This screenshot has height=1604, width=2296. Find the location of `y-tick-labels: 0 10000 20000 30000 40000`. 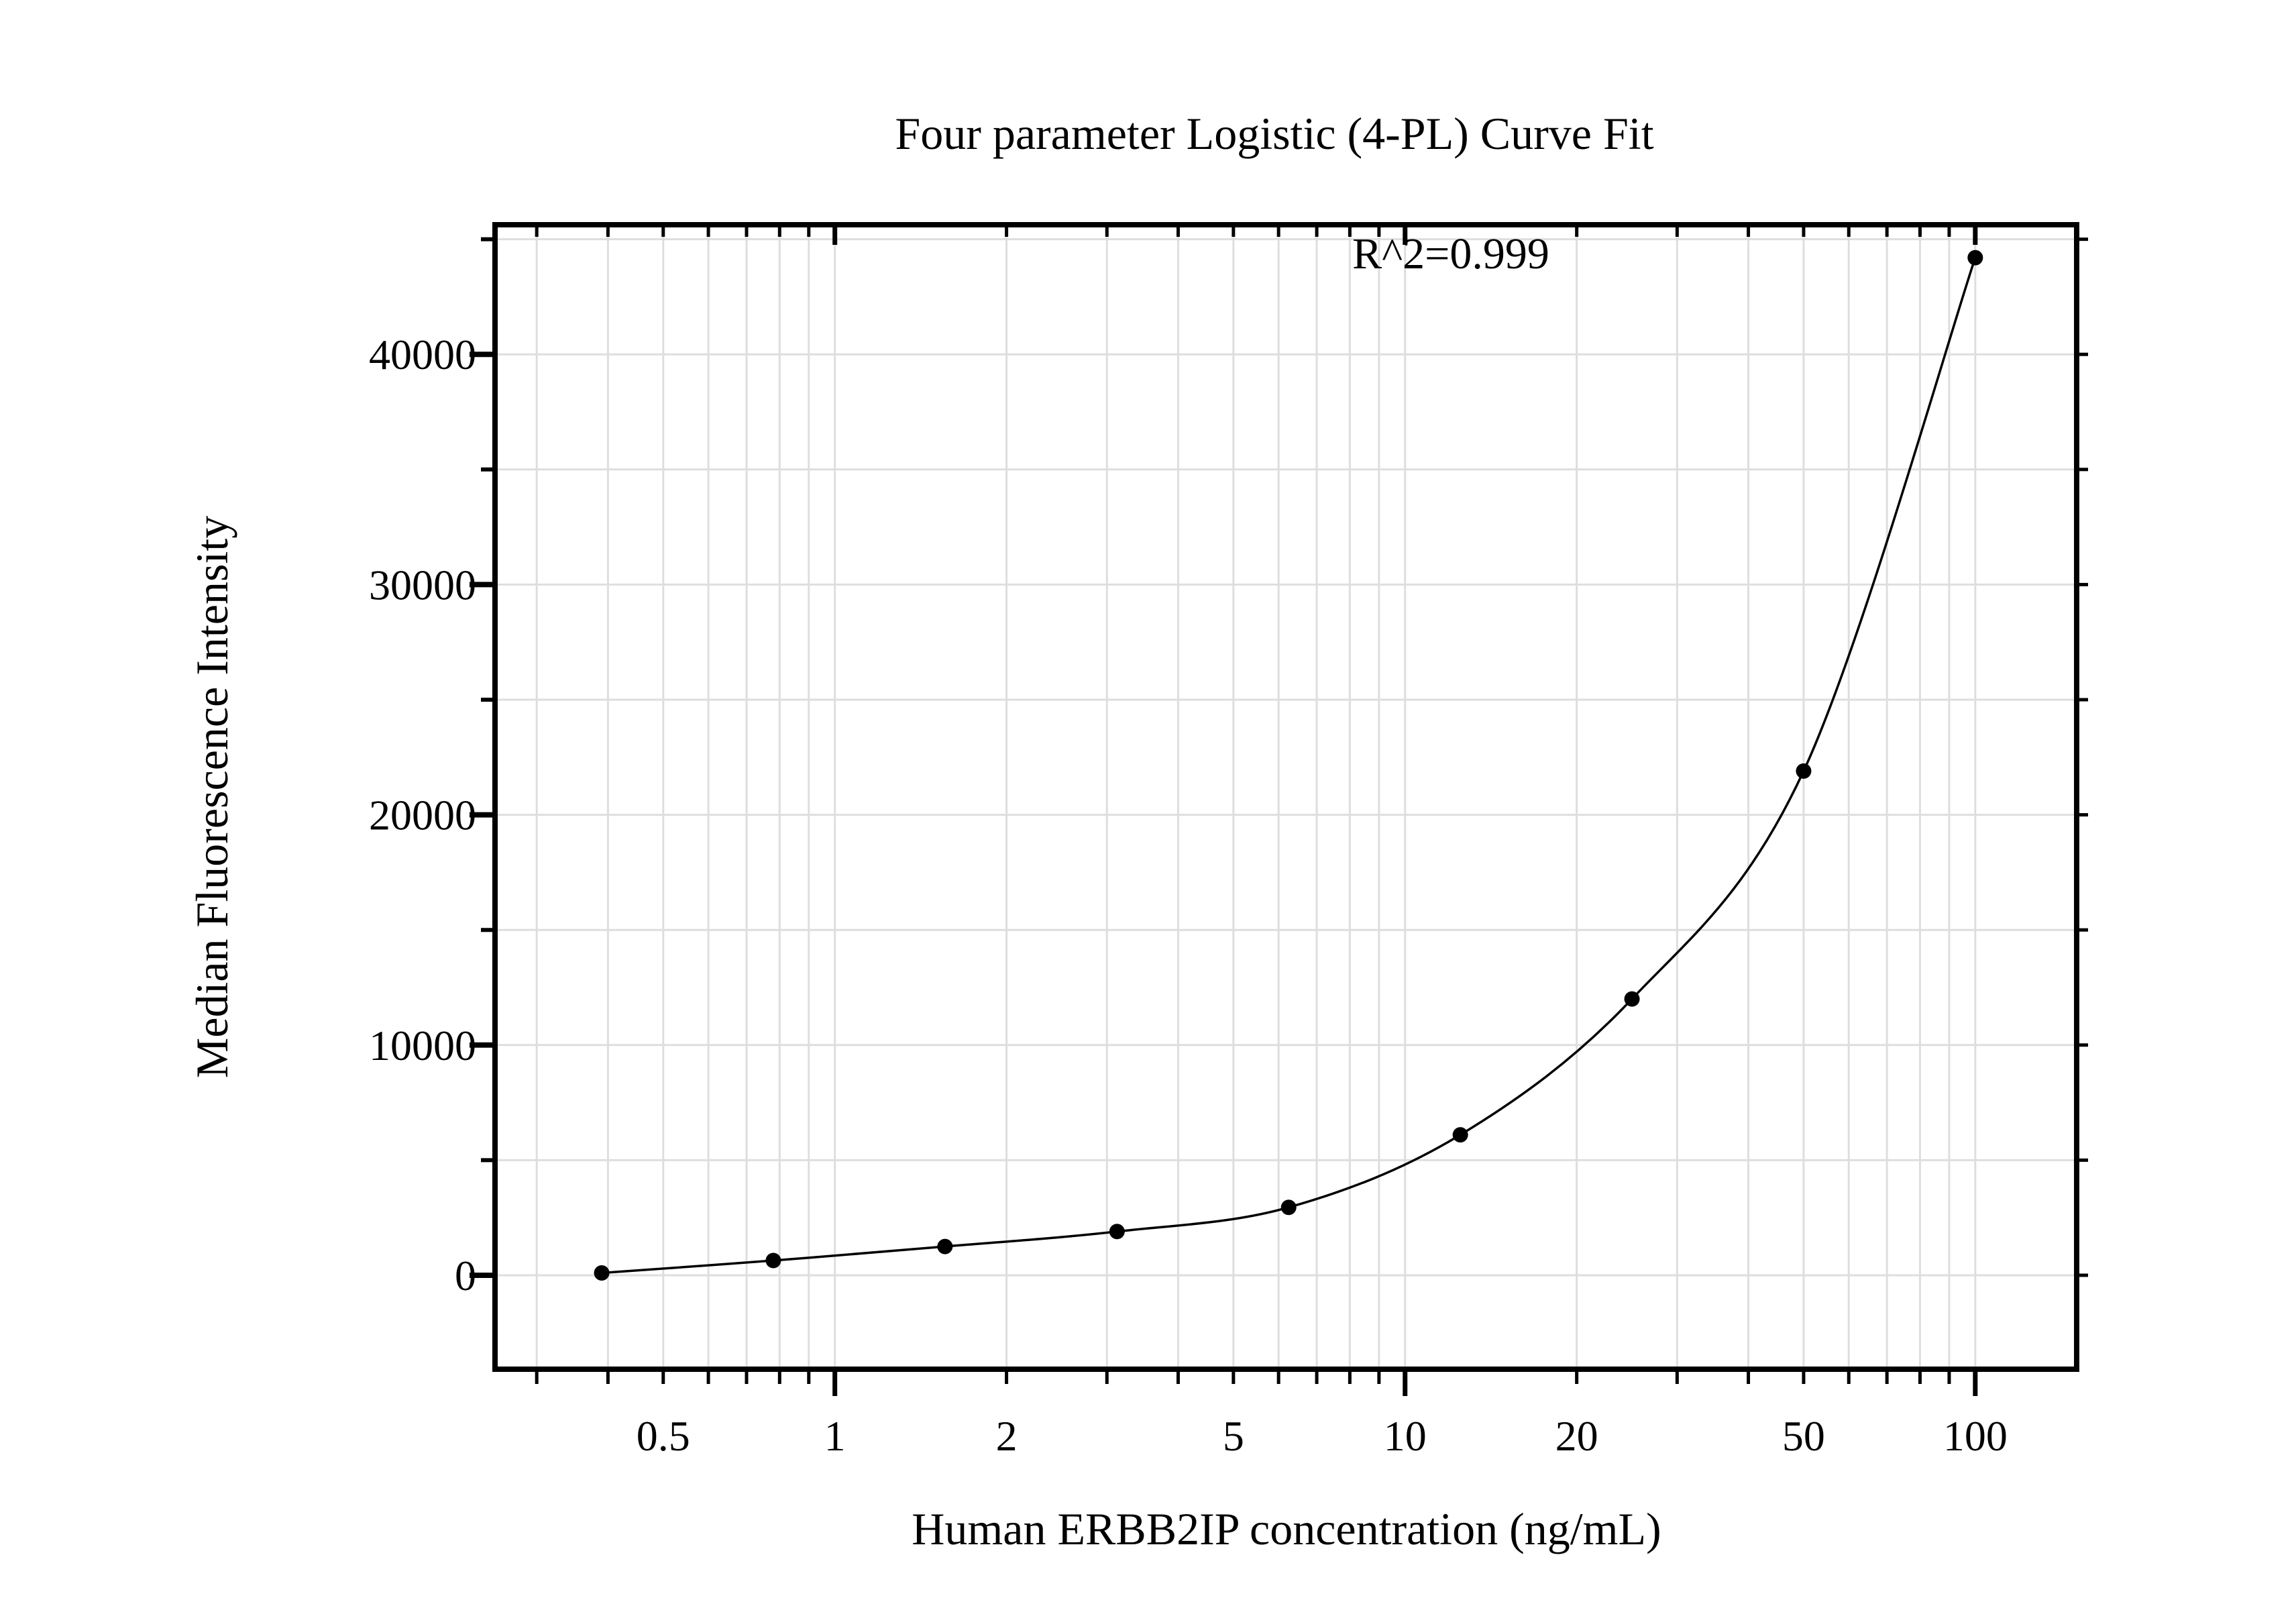

y-tick-labels: 0 10000 20000 30000 40000 is located at coordinates (422, 815).